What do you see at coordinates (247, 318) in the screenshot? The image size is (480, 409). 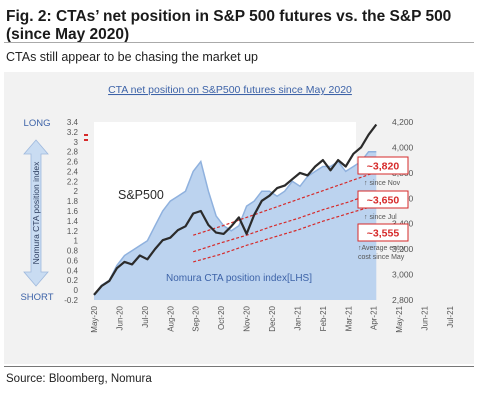 I see `x-tick-label: Nov-20` at bounding box center [247, 318].